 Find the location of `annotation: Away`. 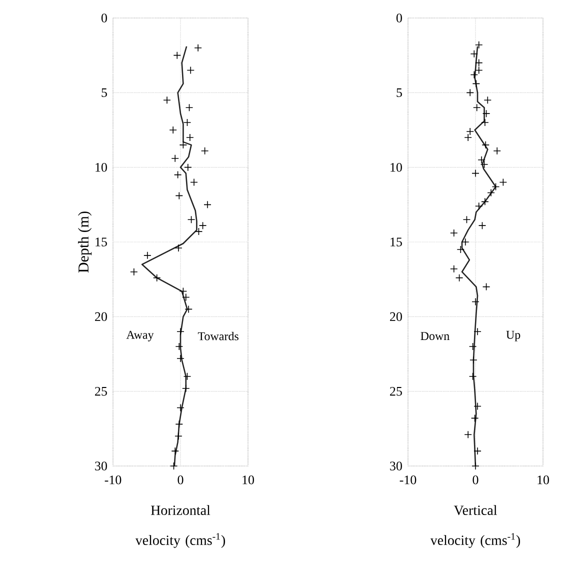

annotation: Away is located at coordinates (140, 336).